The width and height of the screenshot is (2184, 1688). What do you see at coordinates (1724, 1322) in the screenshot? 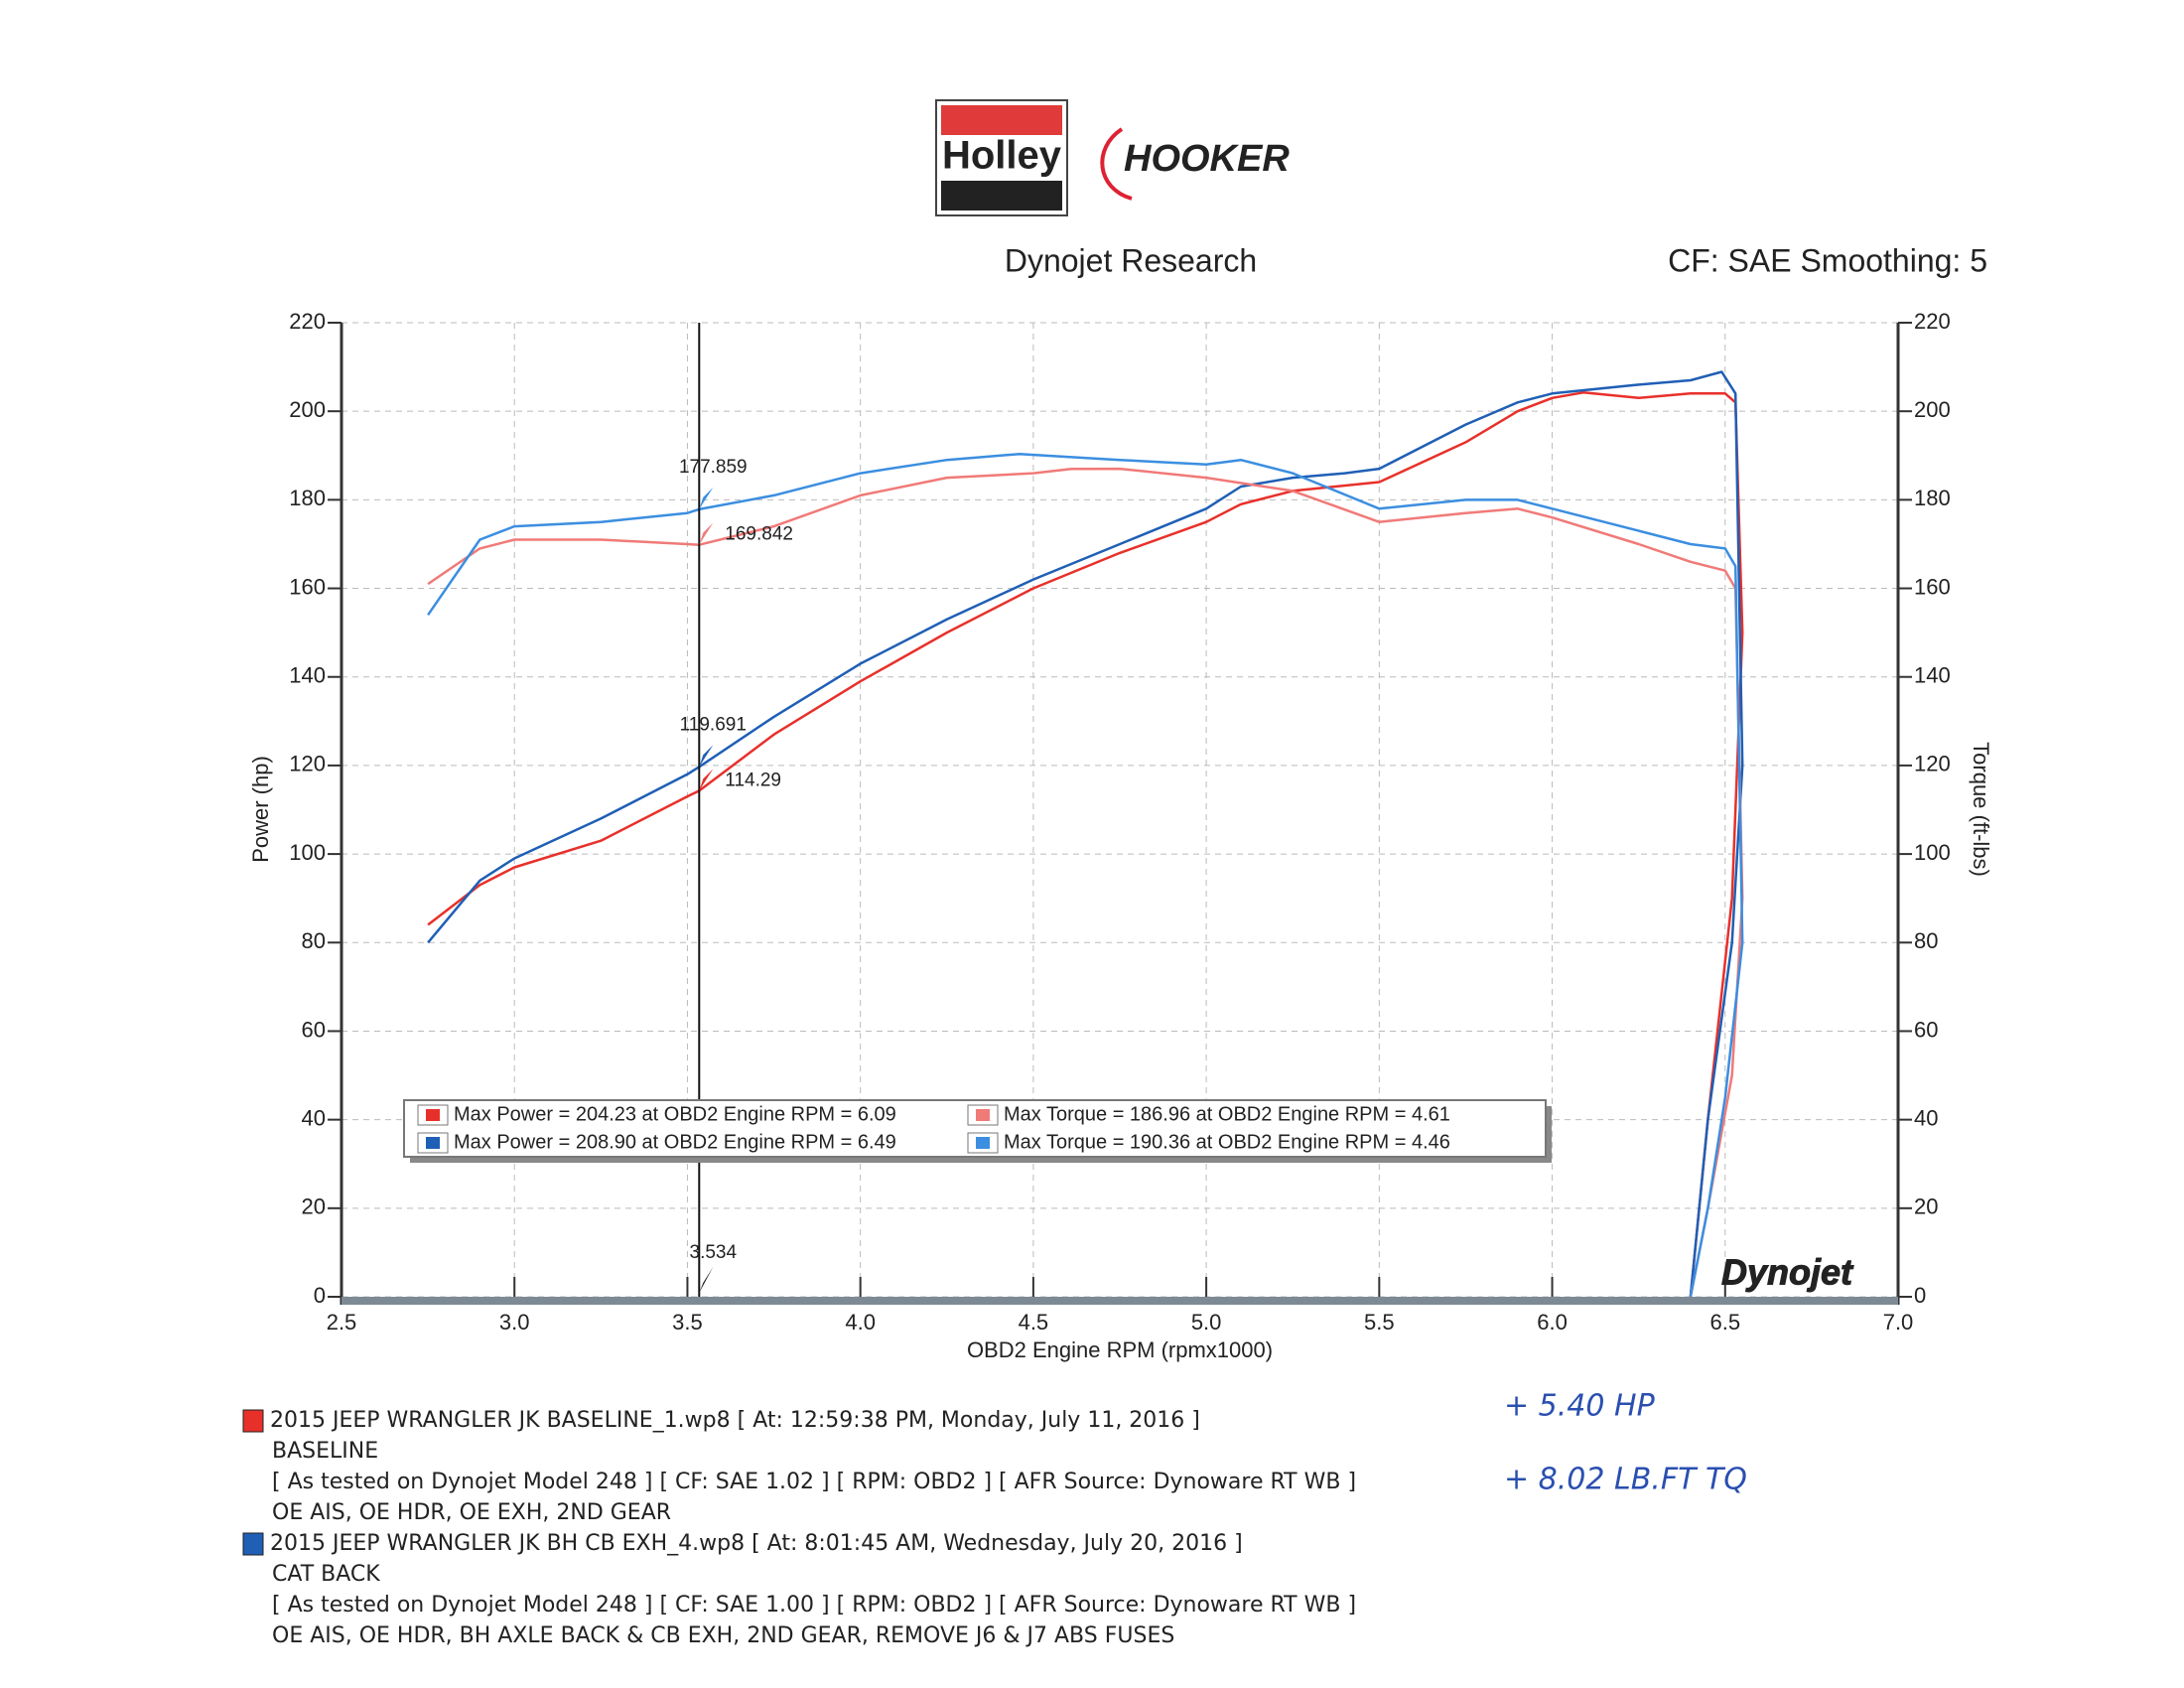
I see `x-tick-label: 6.5` at bounding box center [1724, 1322].